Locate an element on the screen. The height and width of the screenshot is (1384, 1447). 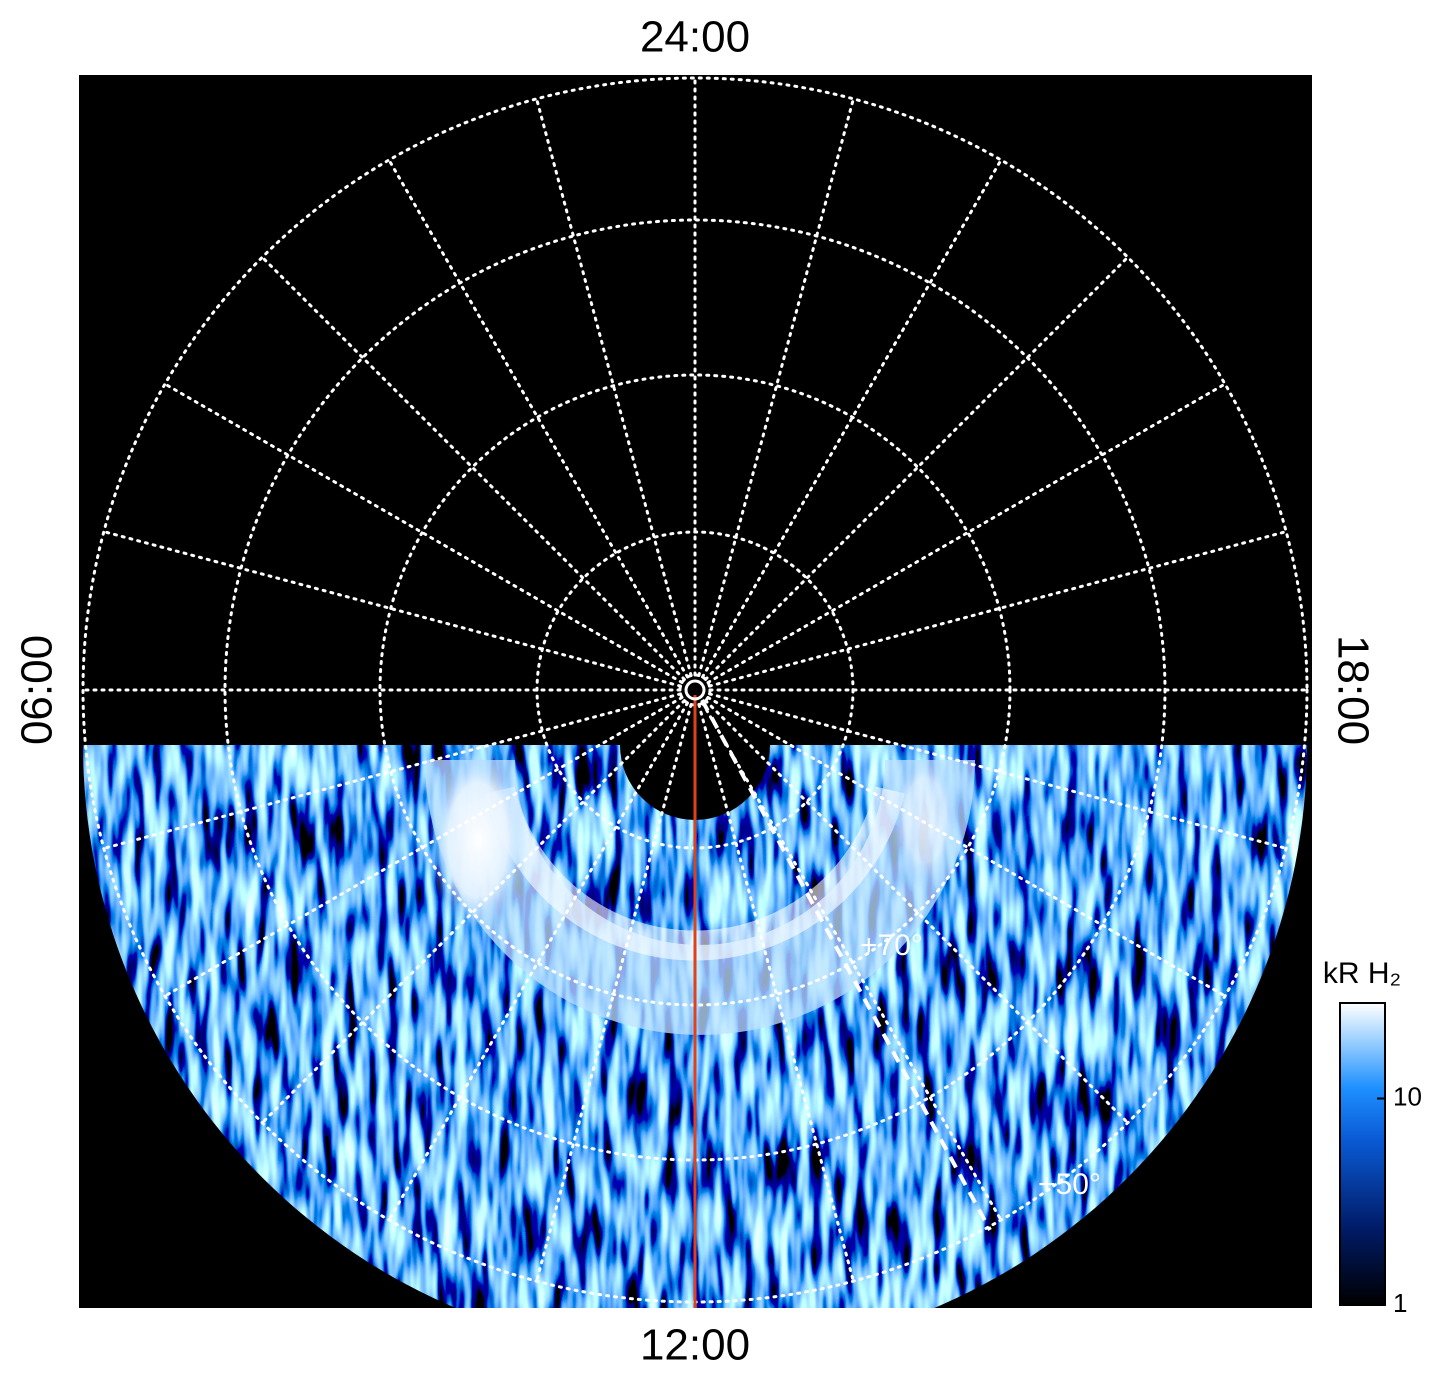
direction-label: 06:00 is located at coordinates (37, 690).